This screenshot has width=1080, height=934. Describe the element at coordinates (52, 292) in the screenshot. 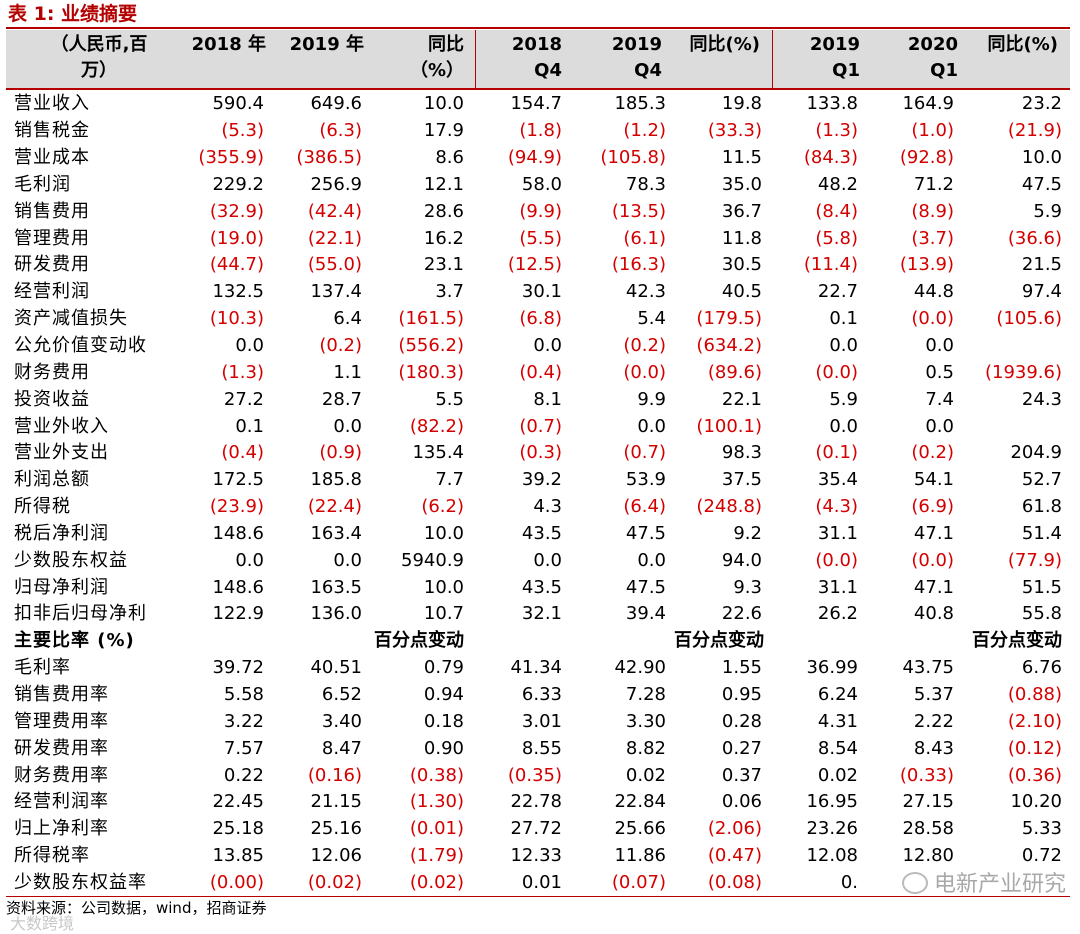

I see `row-label: 经营利润` at that location.